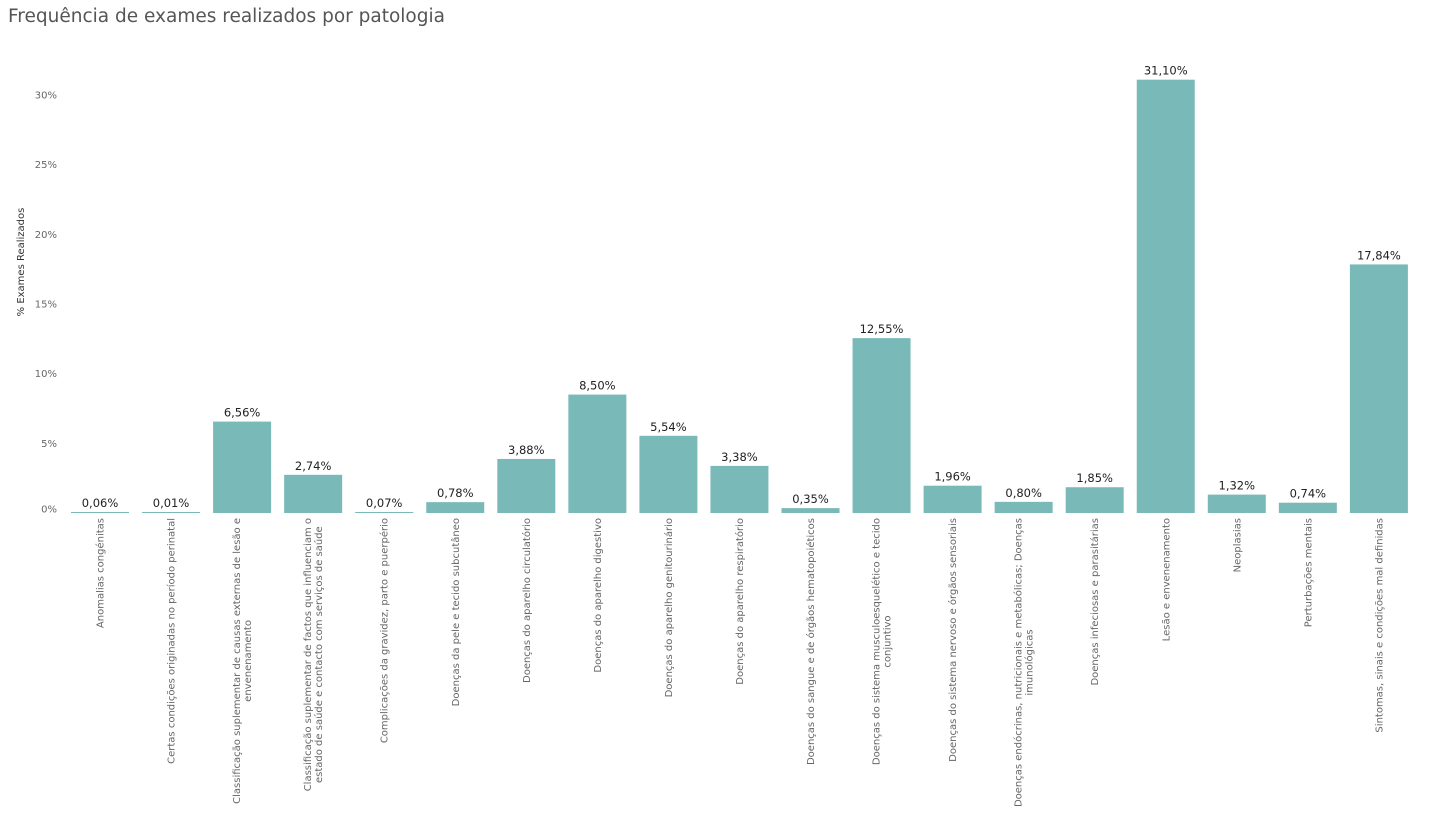  What do you see at coordinates (46, 96) in the screenshot?
I see `y-tick-label: 30%` at bounding box center [46, 96].